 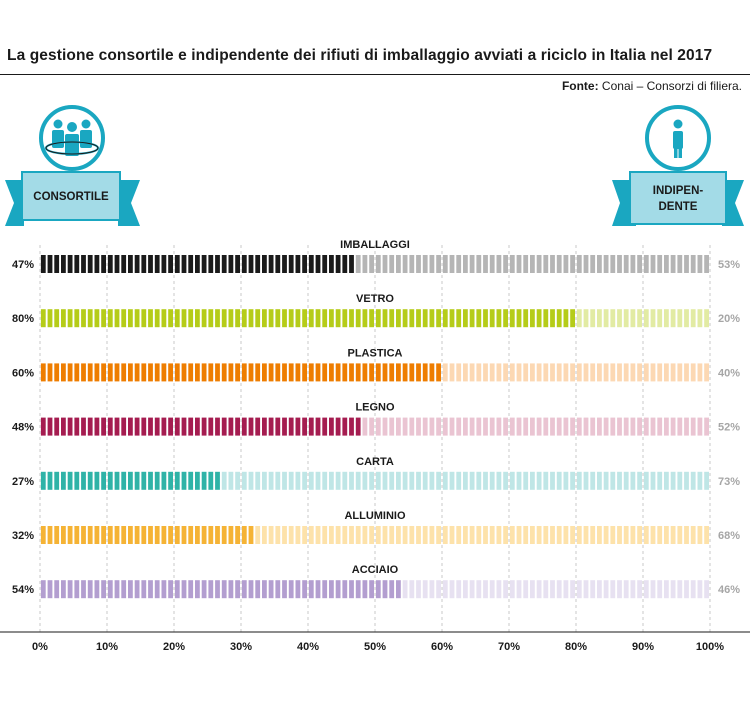 What do you see at coordinates (241, 647) in the screenshot?
I see `x-tick-label: 30%` at bounding box center [241, 647].